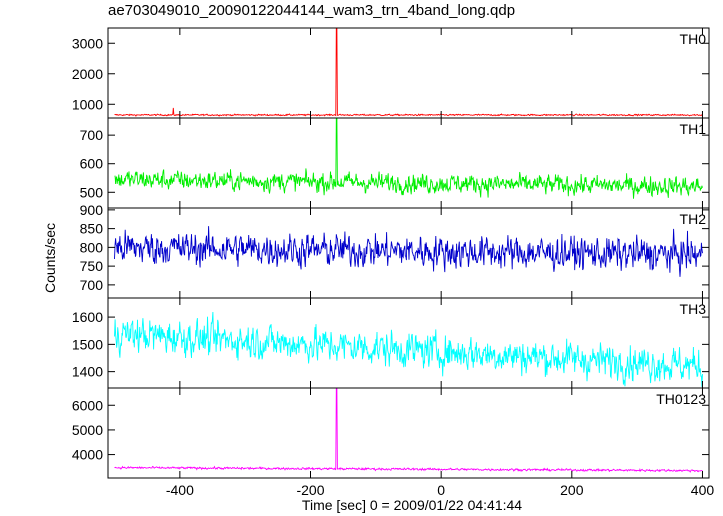 The width and height of the screenshot is (723, 516). I want to click on panel-label-th2: TH2, so click(693, 219).